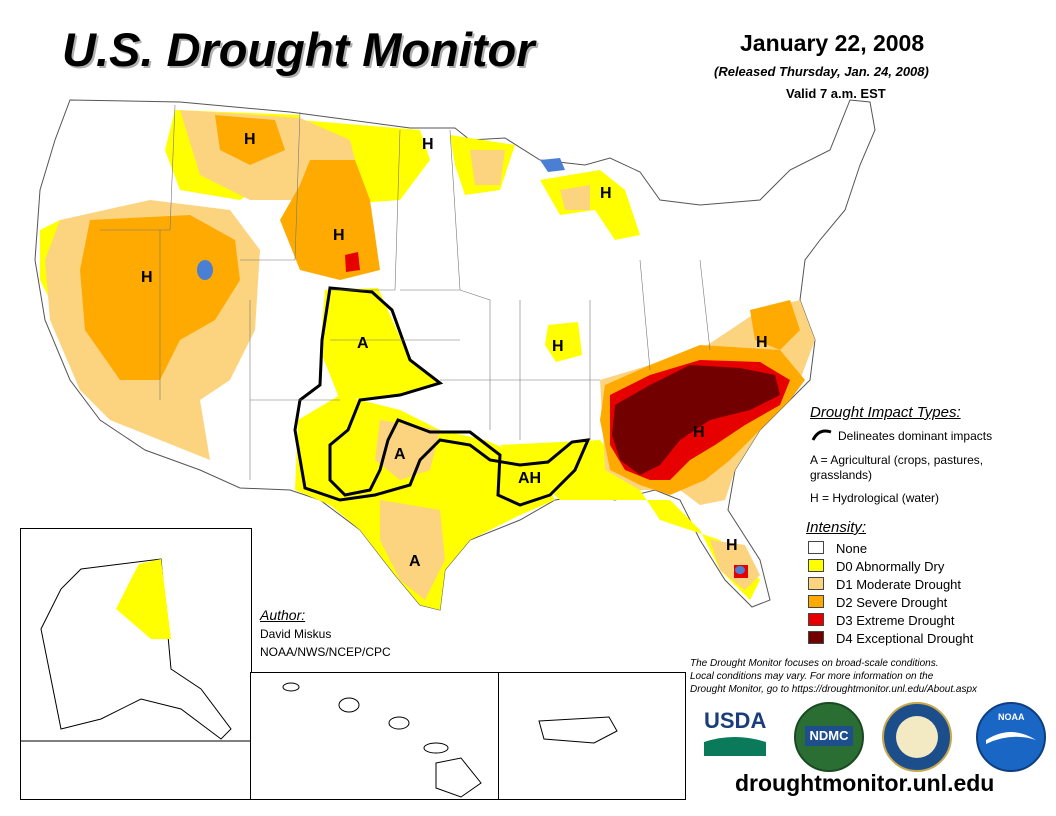  What do you see at coordinates (836, 93) in the screenshot?
I see `valid-time: Valid 7 a.m. EST` at bounding box center [836, 93].